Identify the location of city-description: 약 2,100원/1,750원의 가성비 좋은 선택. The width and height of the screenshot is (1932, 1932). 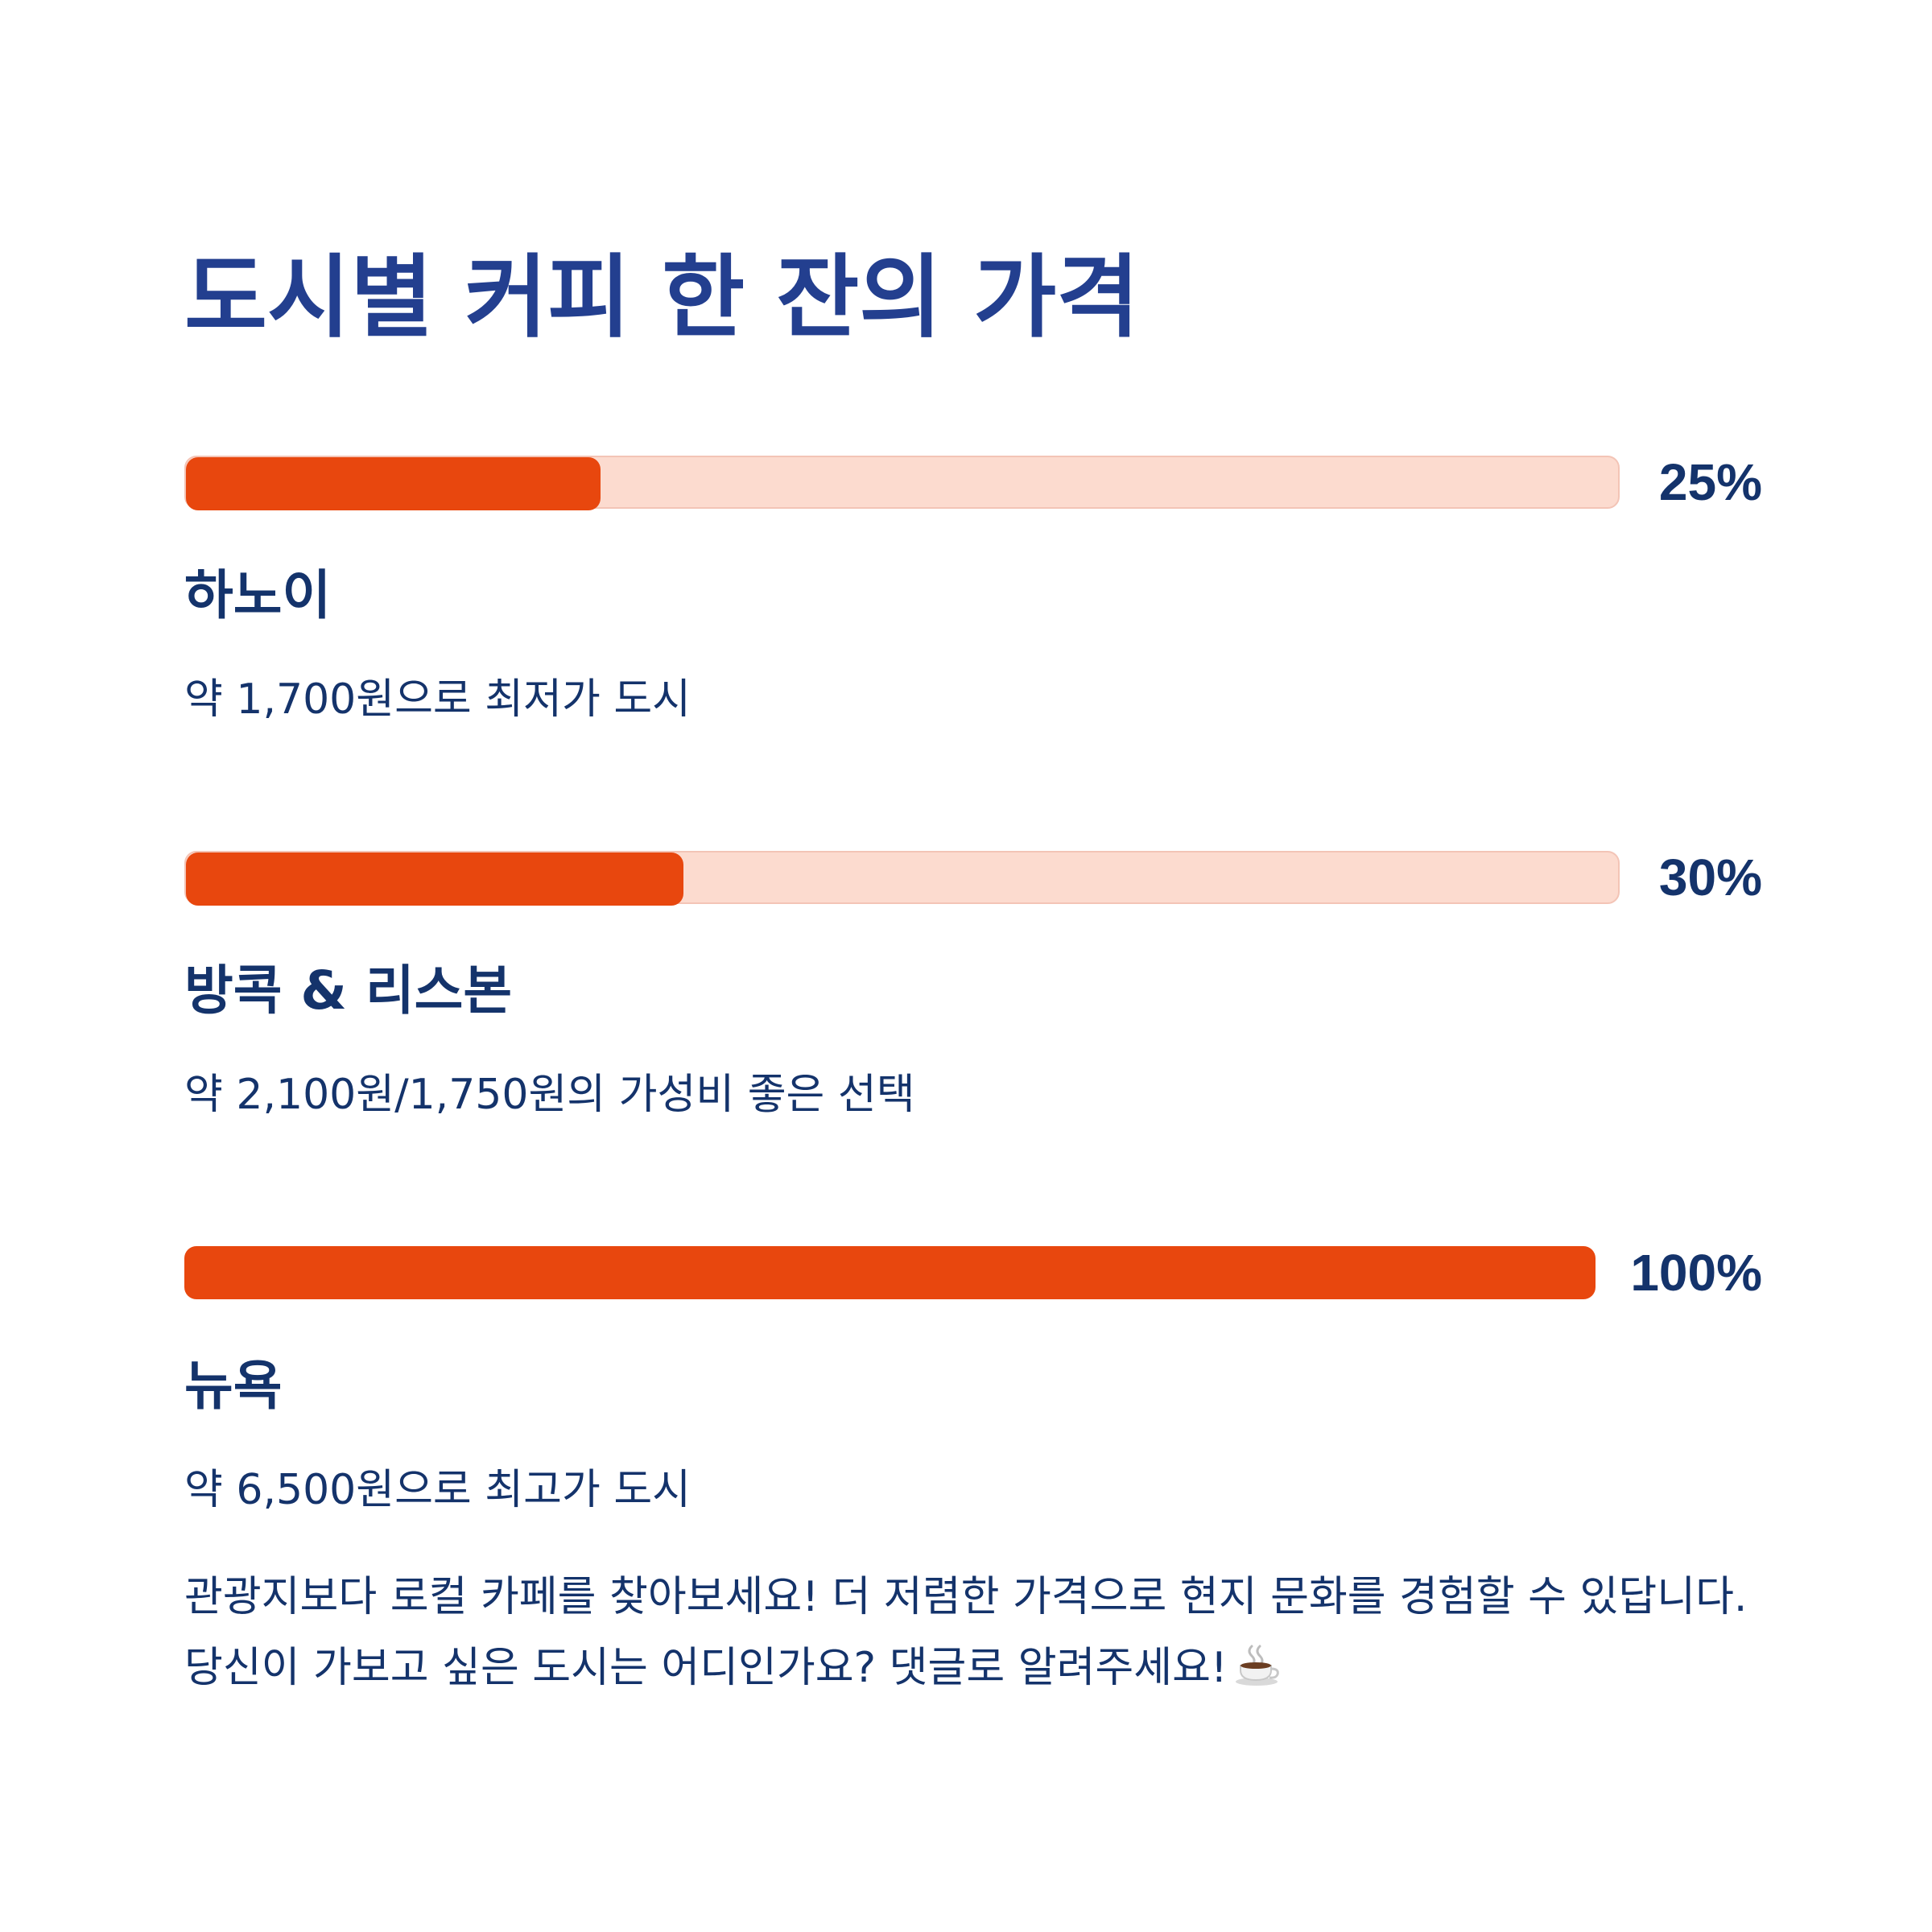
(549, 1095).